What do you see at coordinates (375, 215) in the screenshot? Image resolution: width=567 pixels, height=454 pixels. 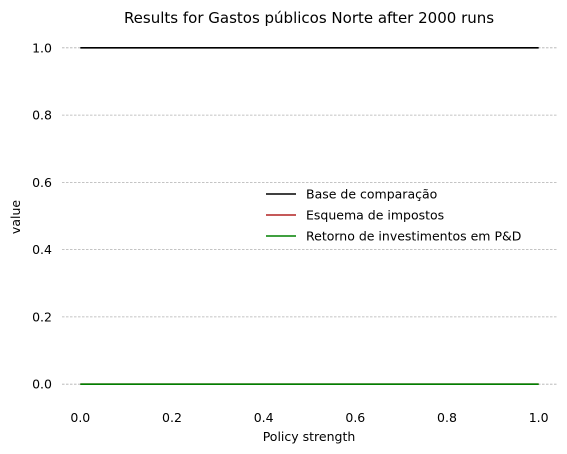 I see `legend-label-1: Esquema de impostos` at bounding box center [375, 215].